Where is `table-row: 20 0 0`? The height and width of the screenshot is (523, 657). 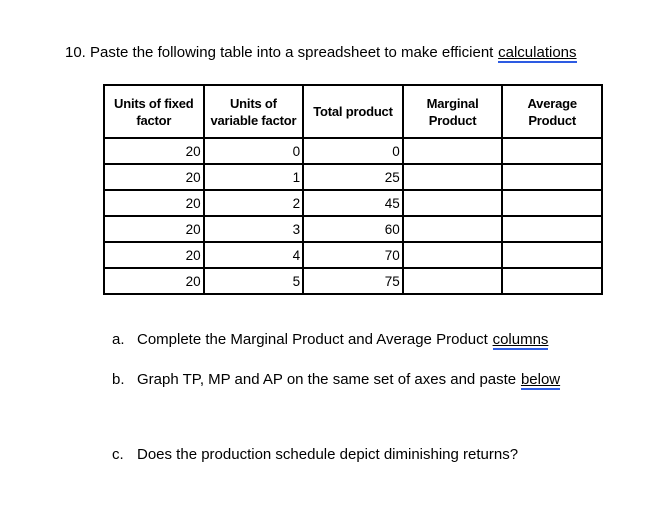 table-row: 20 0 0 is located at coordinates (353, 151).